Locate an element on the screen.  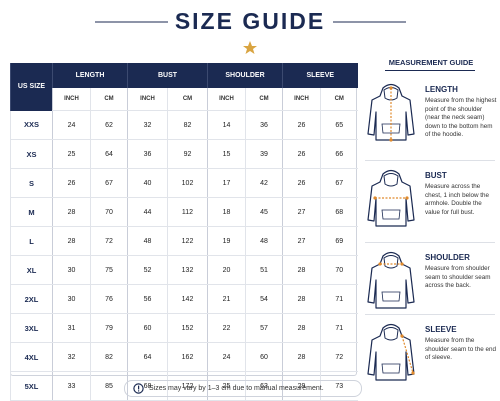
header-row: US SIZE LENGTH BUST SHOULDER SLEEVE is located at coordinates (184, 87).